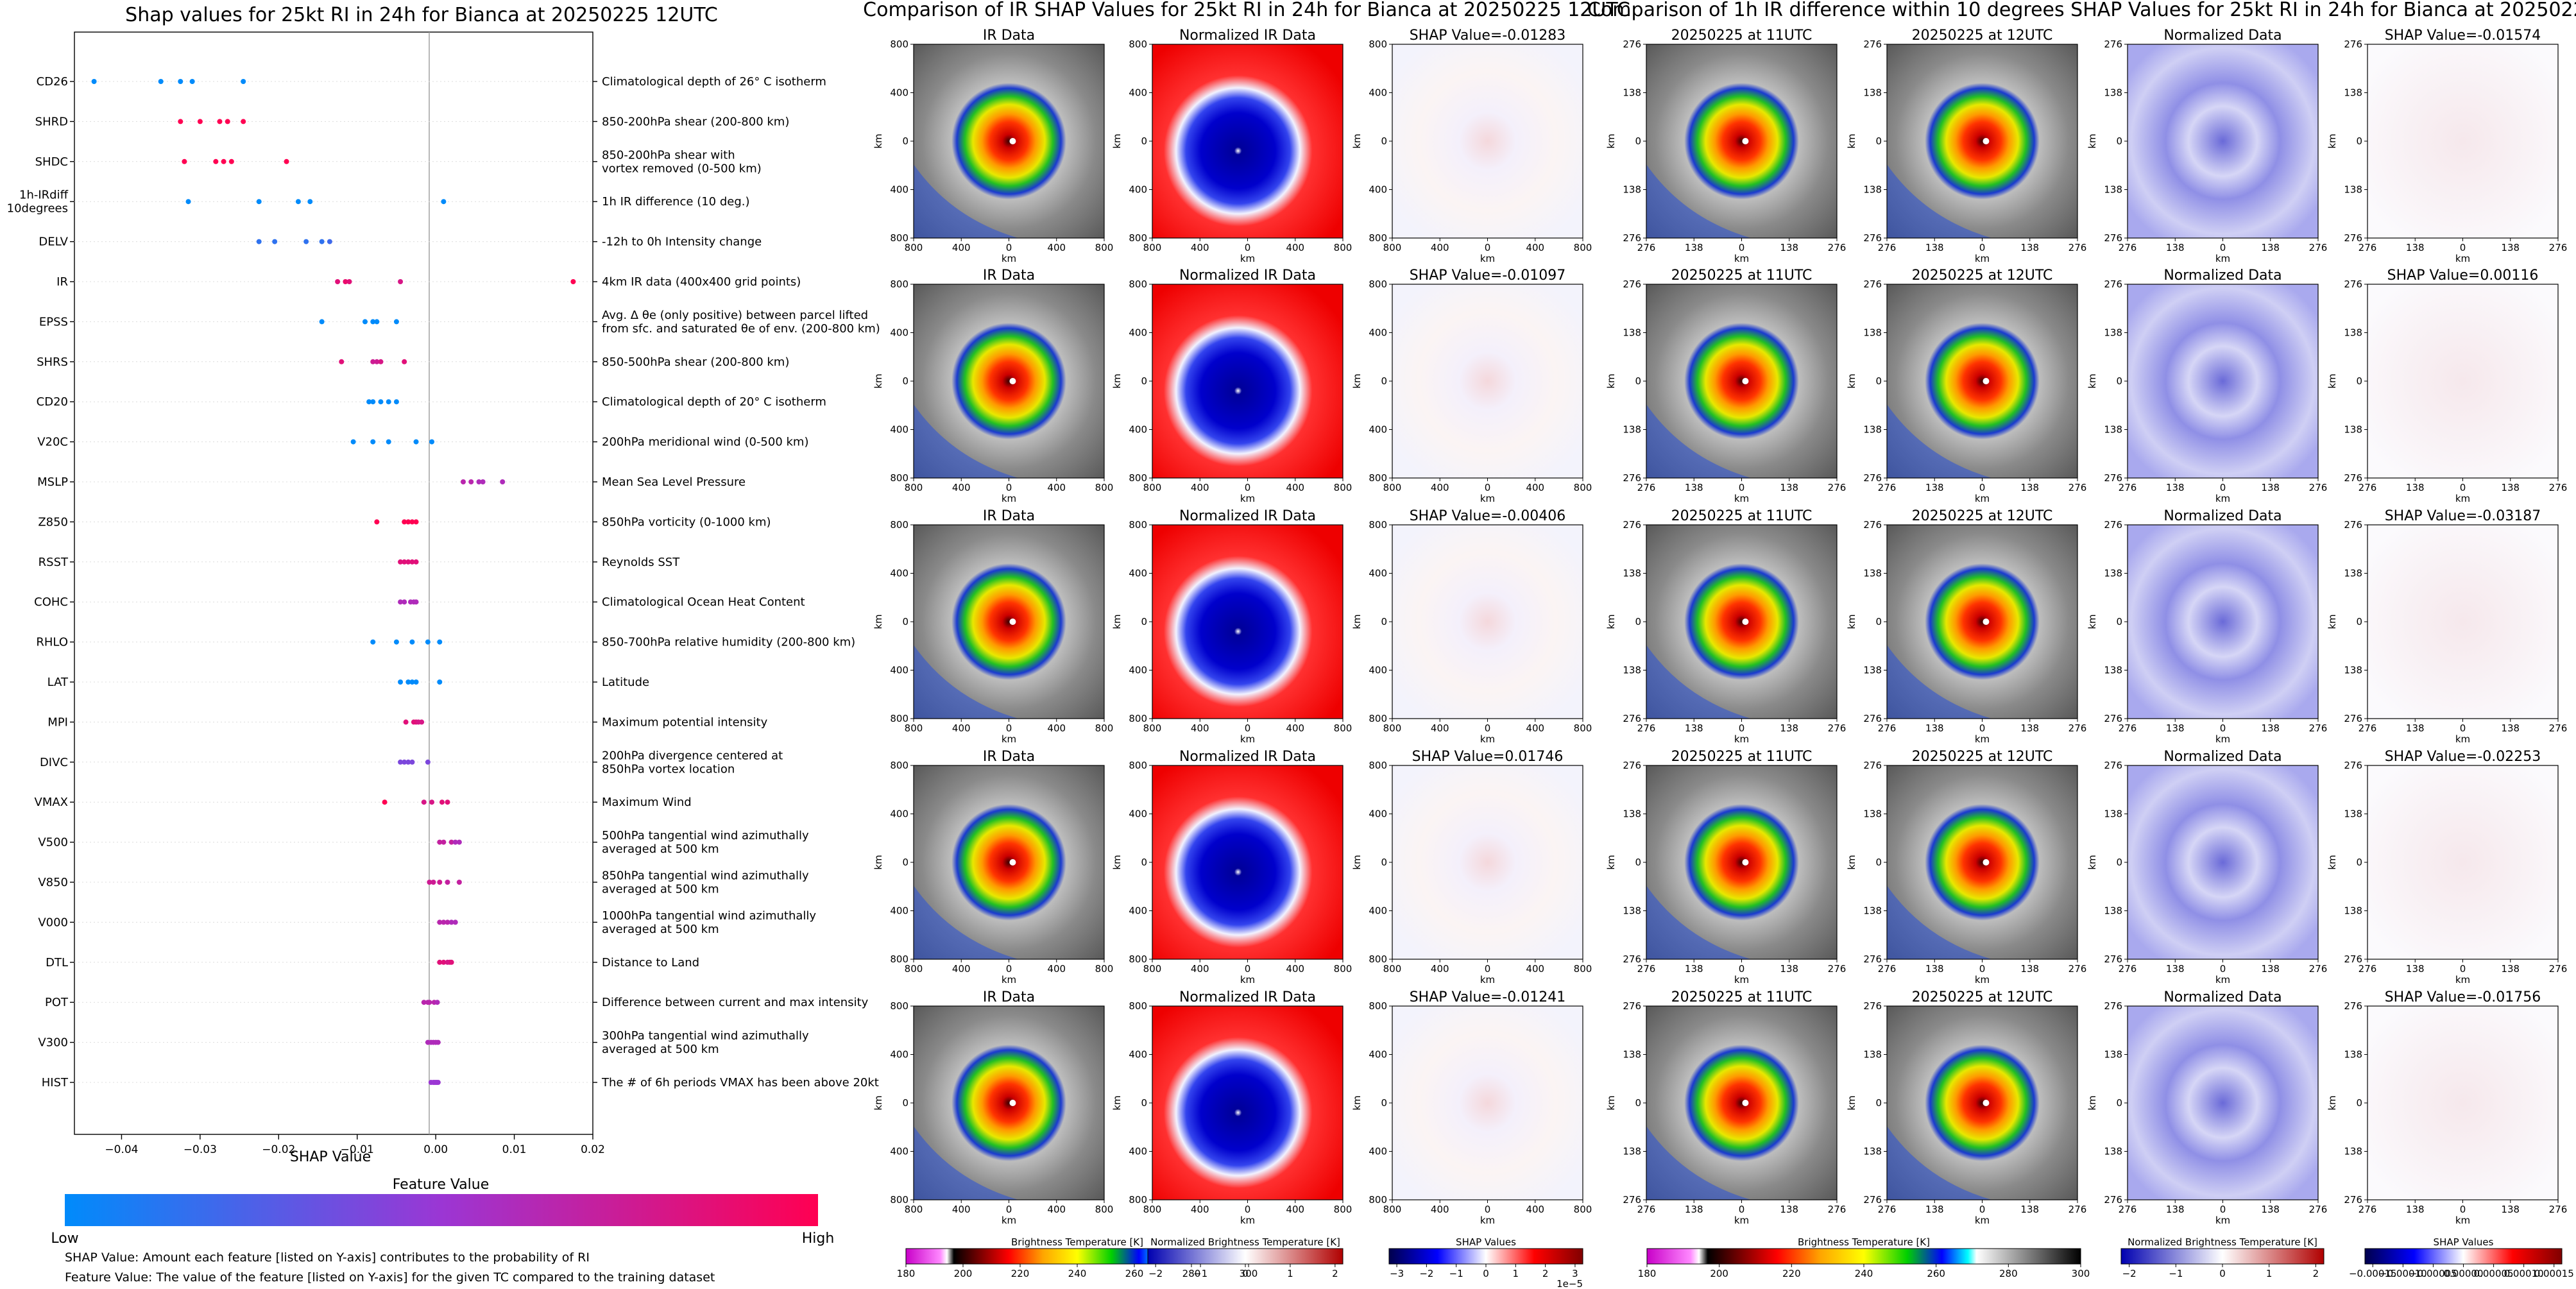 Image resolution: width=2576 pixels, height=1289 pixels. Describe the element at coordinates (1456, 1273) in the screenshot. I see `colorbar-tick-label: −1` at that location.